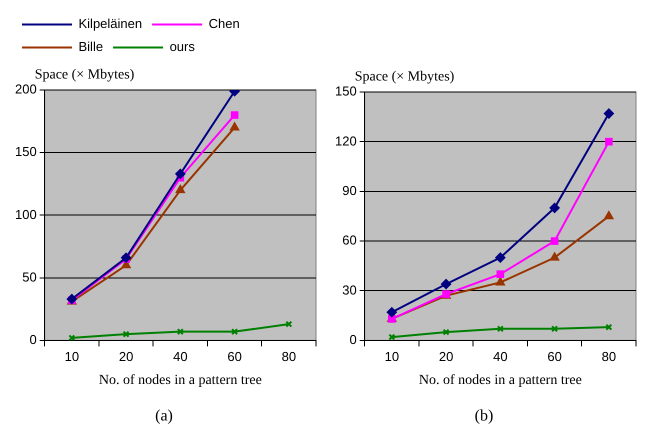 The height and width of the screenshot is (438, 656). I want to click on legend-label: Chen, so click(224, 24).